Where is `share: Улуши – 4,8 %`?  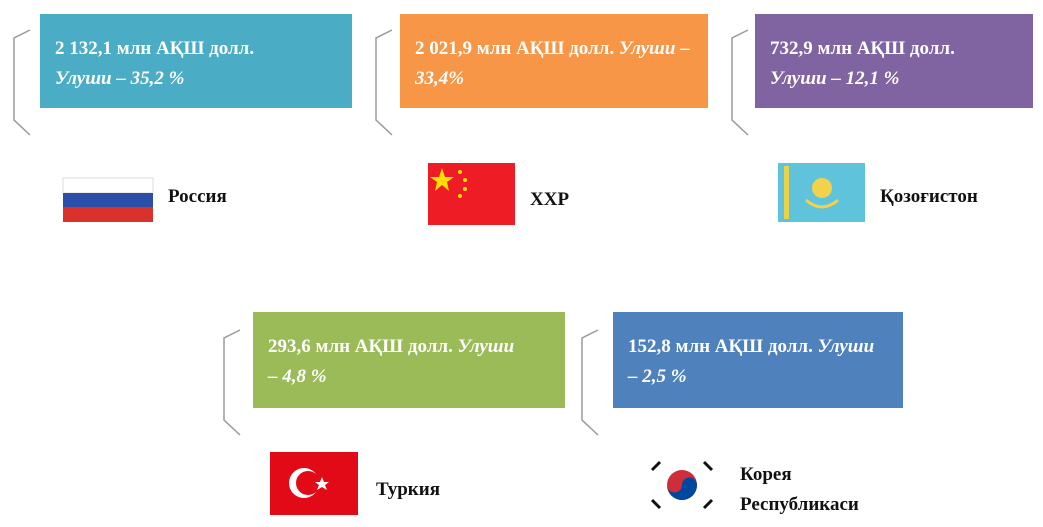 share: Улуши – 4,8 % is located at coordinates (391, 361).